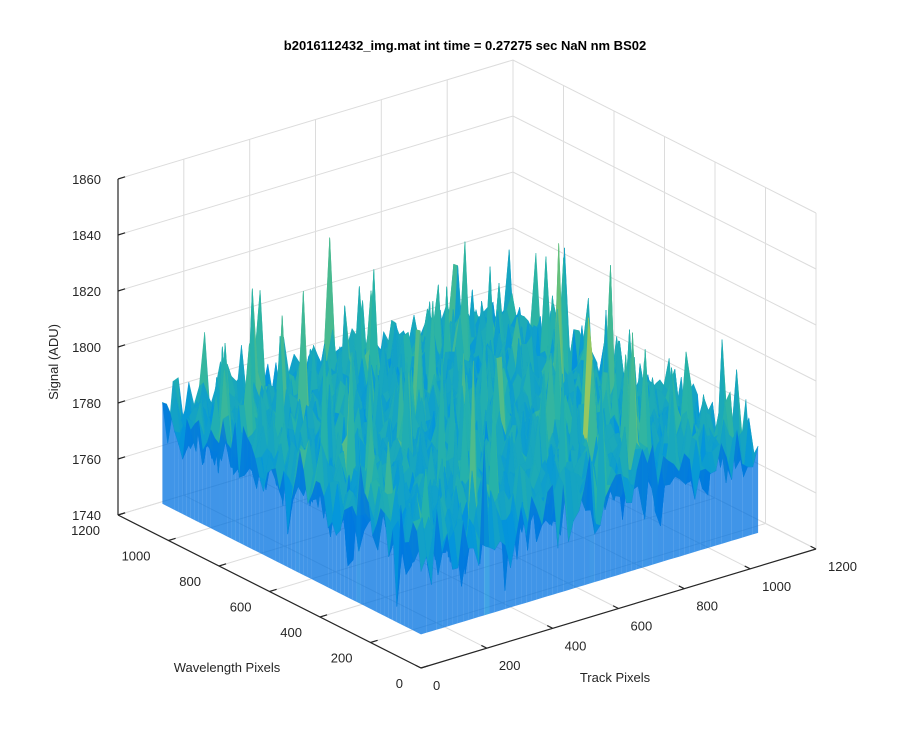 The height and width of the screenshot is (750, 900). What do you see at coordinates (86, 515) in the screenshot?
I see `z-tick-label: 1740` at bounding box center [86, 515].